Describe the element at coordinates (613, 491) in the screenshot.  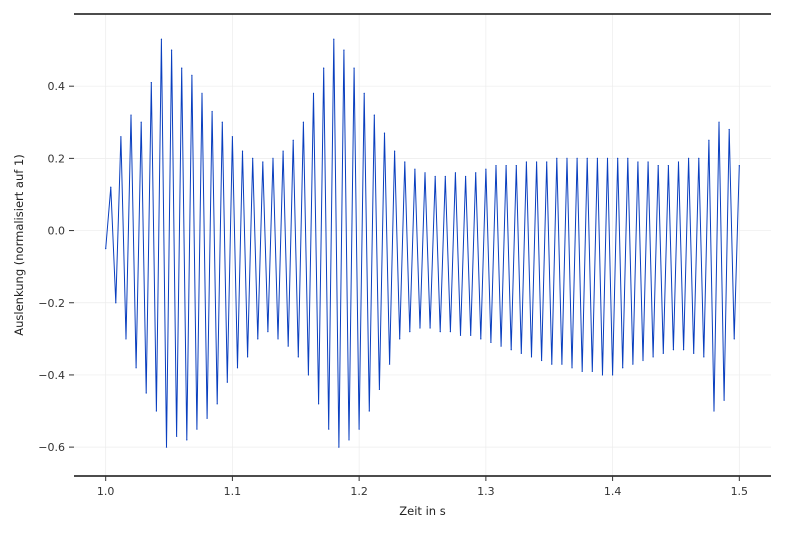
I see `x-tick-label: 1.4` at that location.